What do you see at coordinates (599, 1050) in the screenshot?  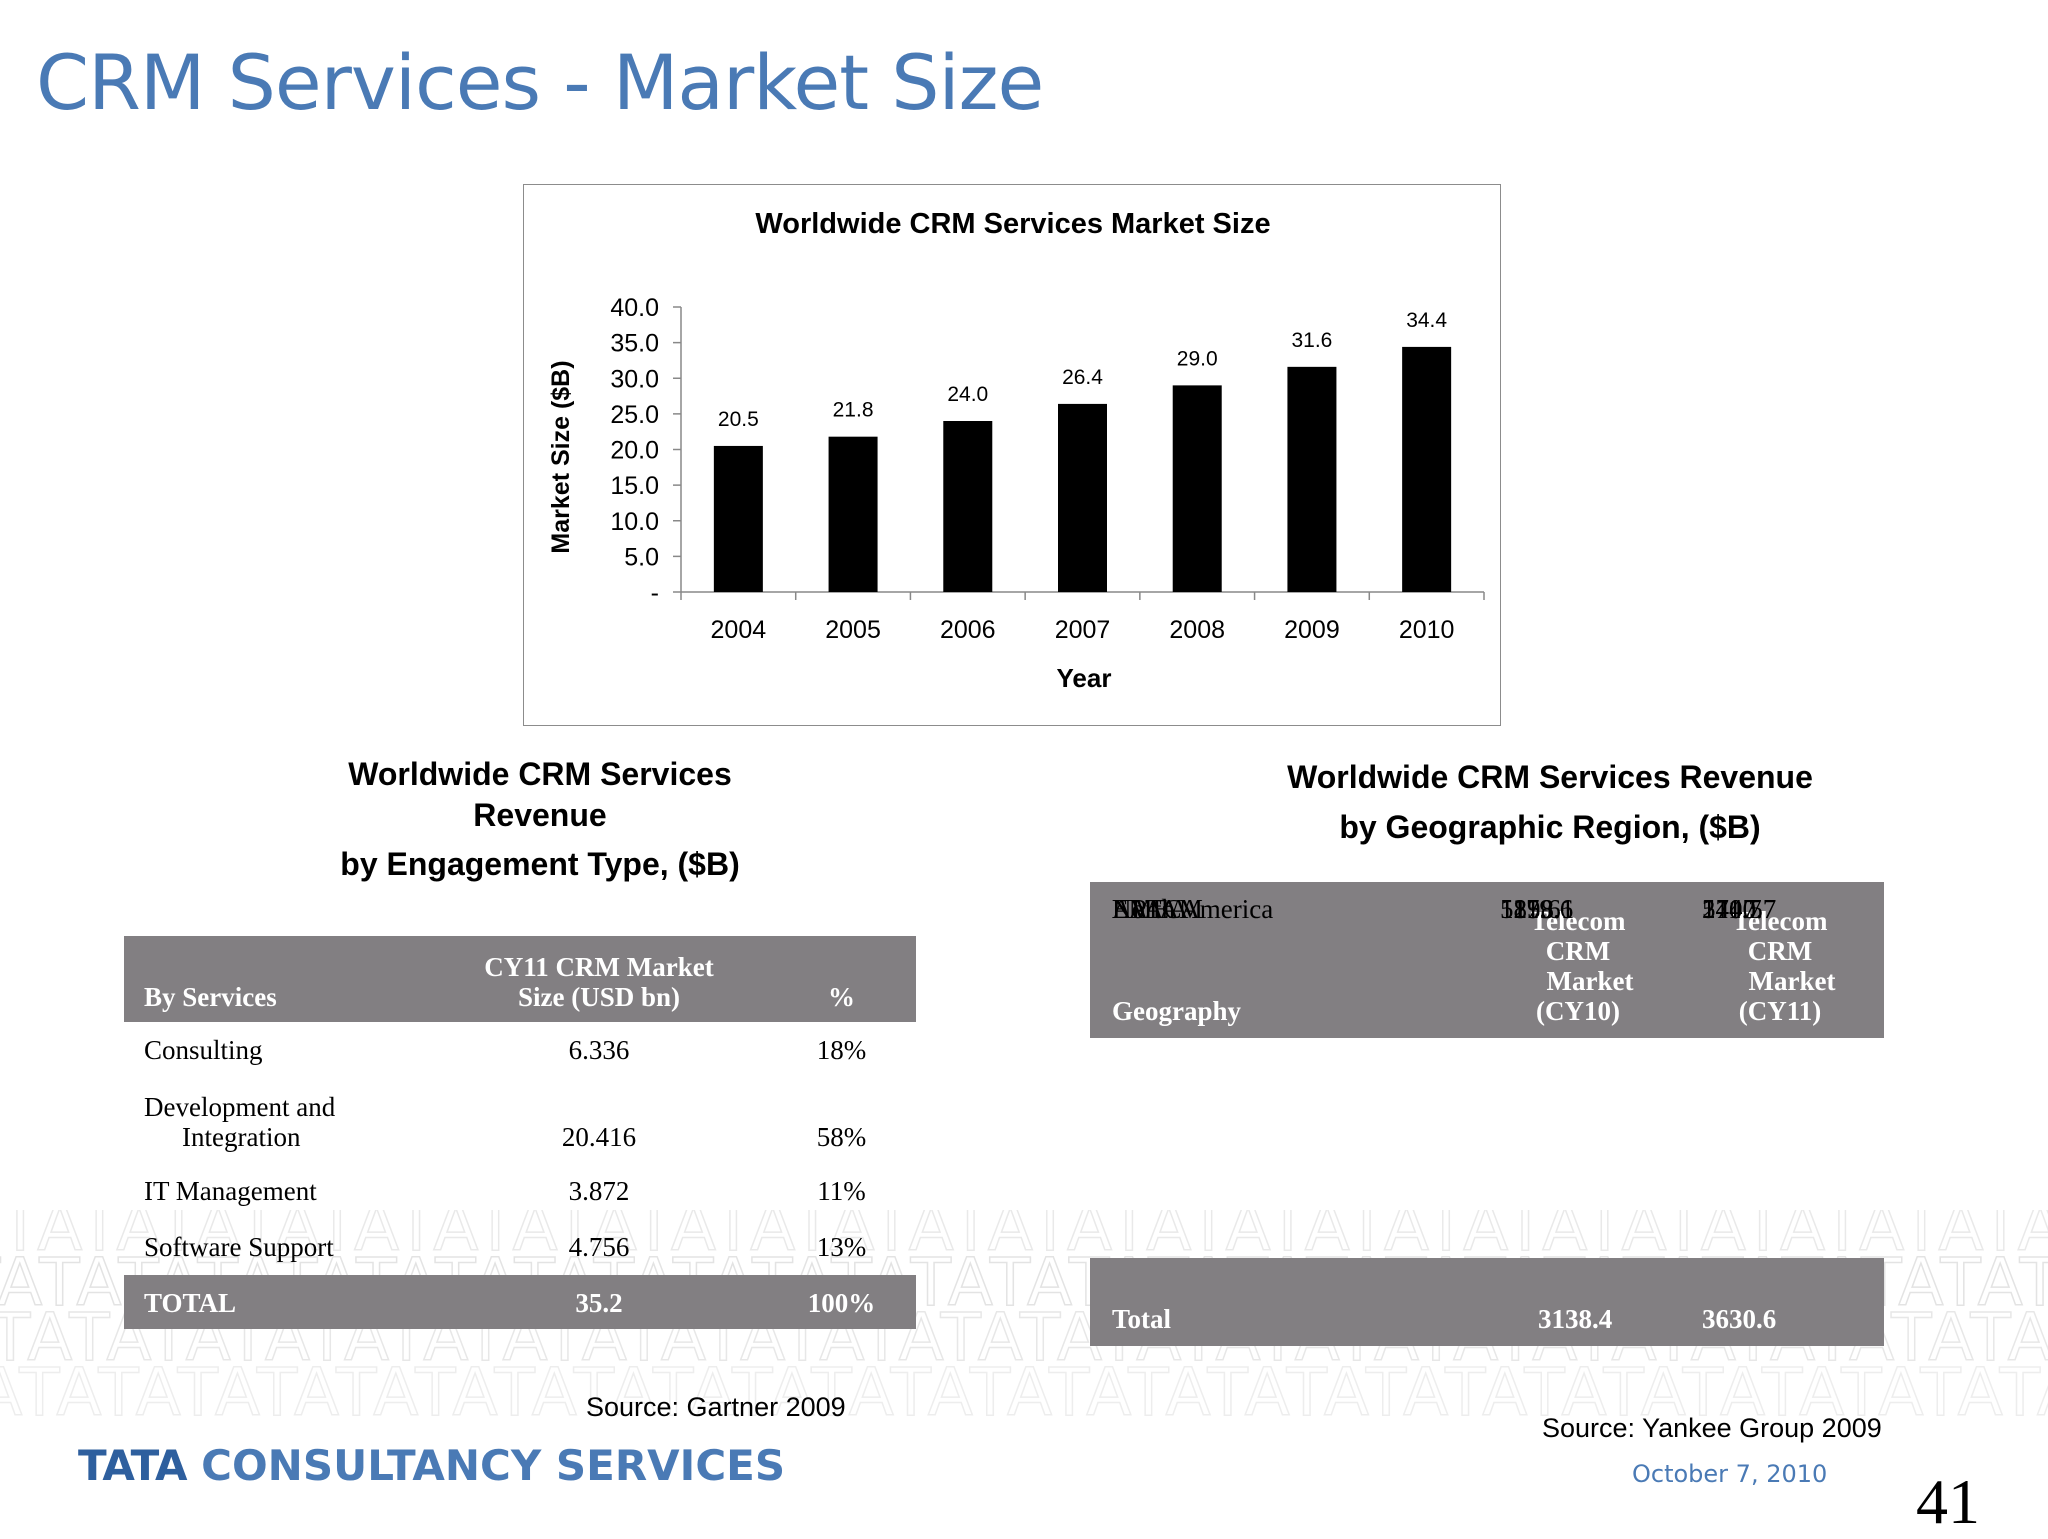 I see `row-size: 6.336` at bounding box center [599, 1050].